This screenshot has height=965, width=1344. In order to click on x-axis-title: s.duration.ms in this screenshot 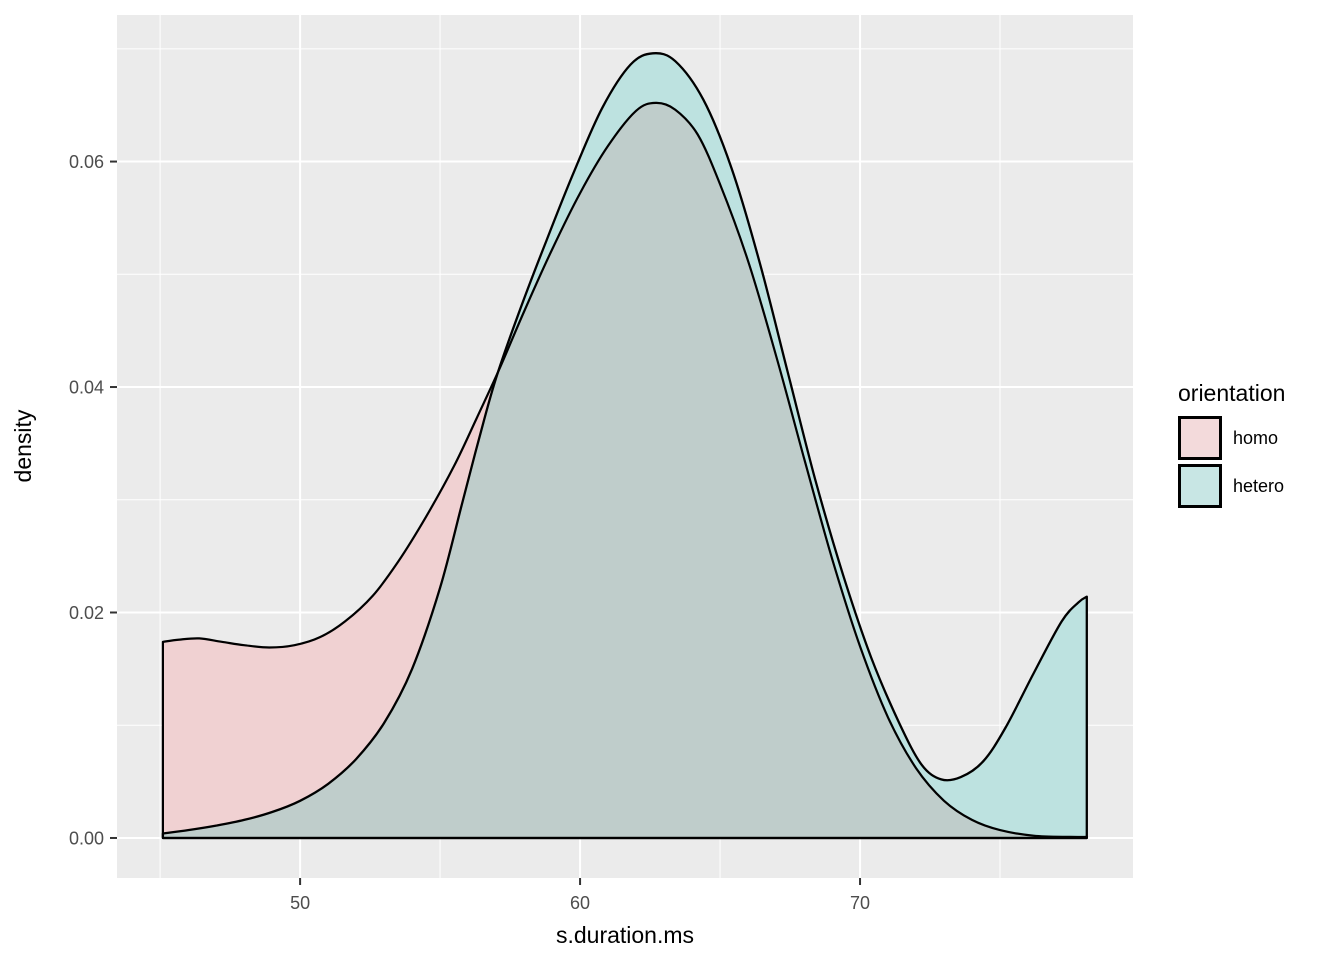, I will do `click(625, 935)`.